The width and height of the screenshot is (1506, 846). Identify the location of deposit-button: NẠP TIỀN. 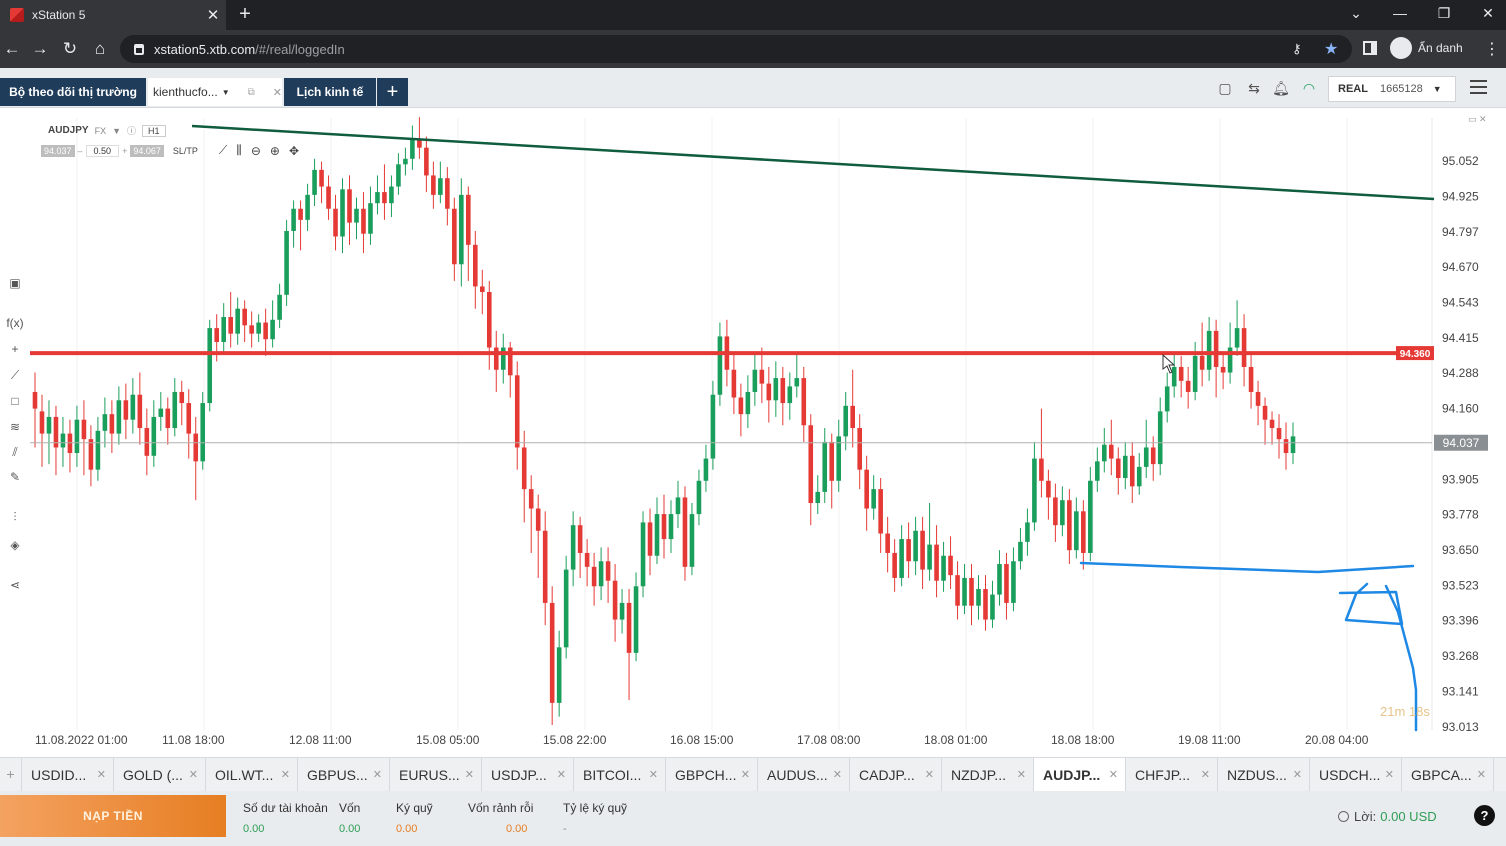
(113, 816).